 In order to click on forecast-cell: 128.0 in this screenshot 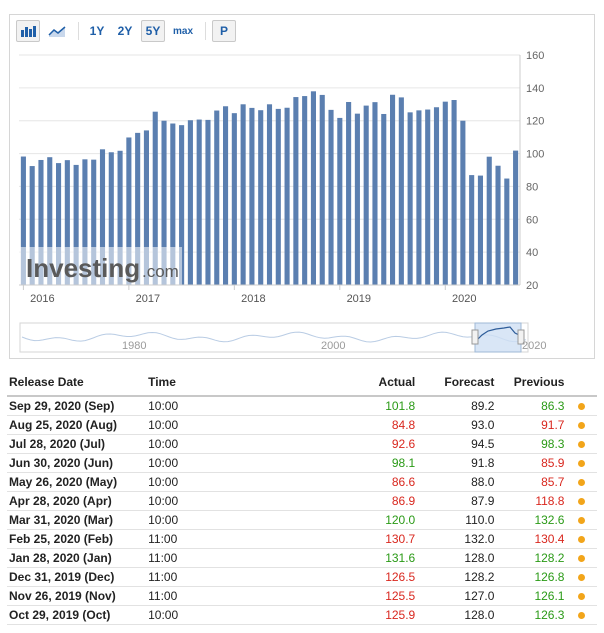, I will do `click(457, 615)`.